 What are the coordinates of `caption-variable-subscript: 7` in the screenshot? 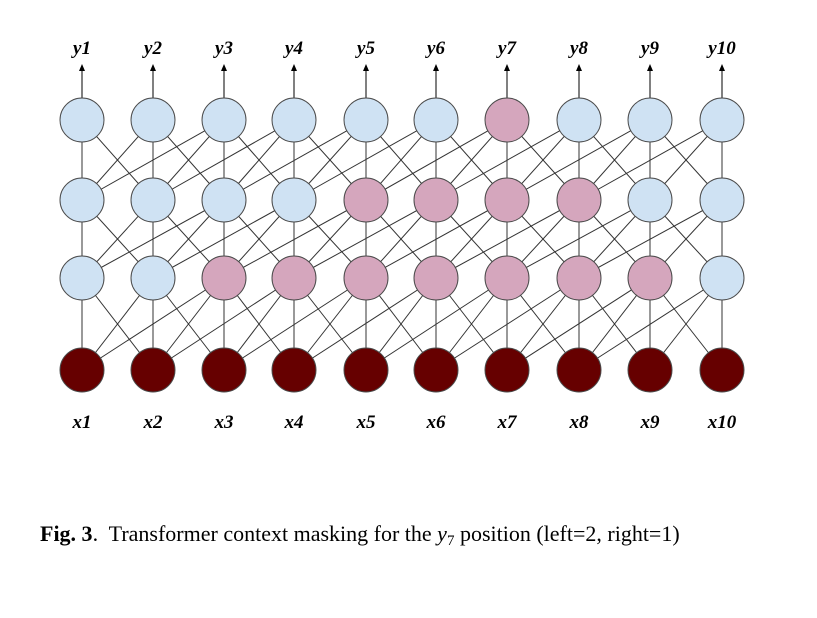 It's located at (450, 541).